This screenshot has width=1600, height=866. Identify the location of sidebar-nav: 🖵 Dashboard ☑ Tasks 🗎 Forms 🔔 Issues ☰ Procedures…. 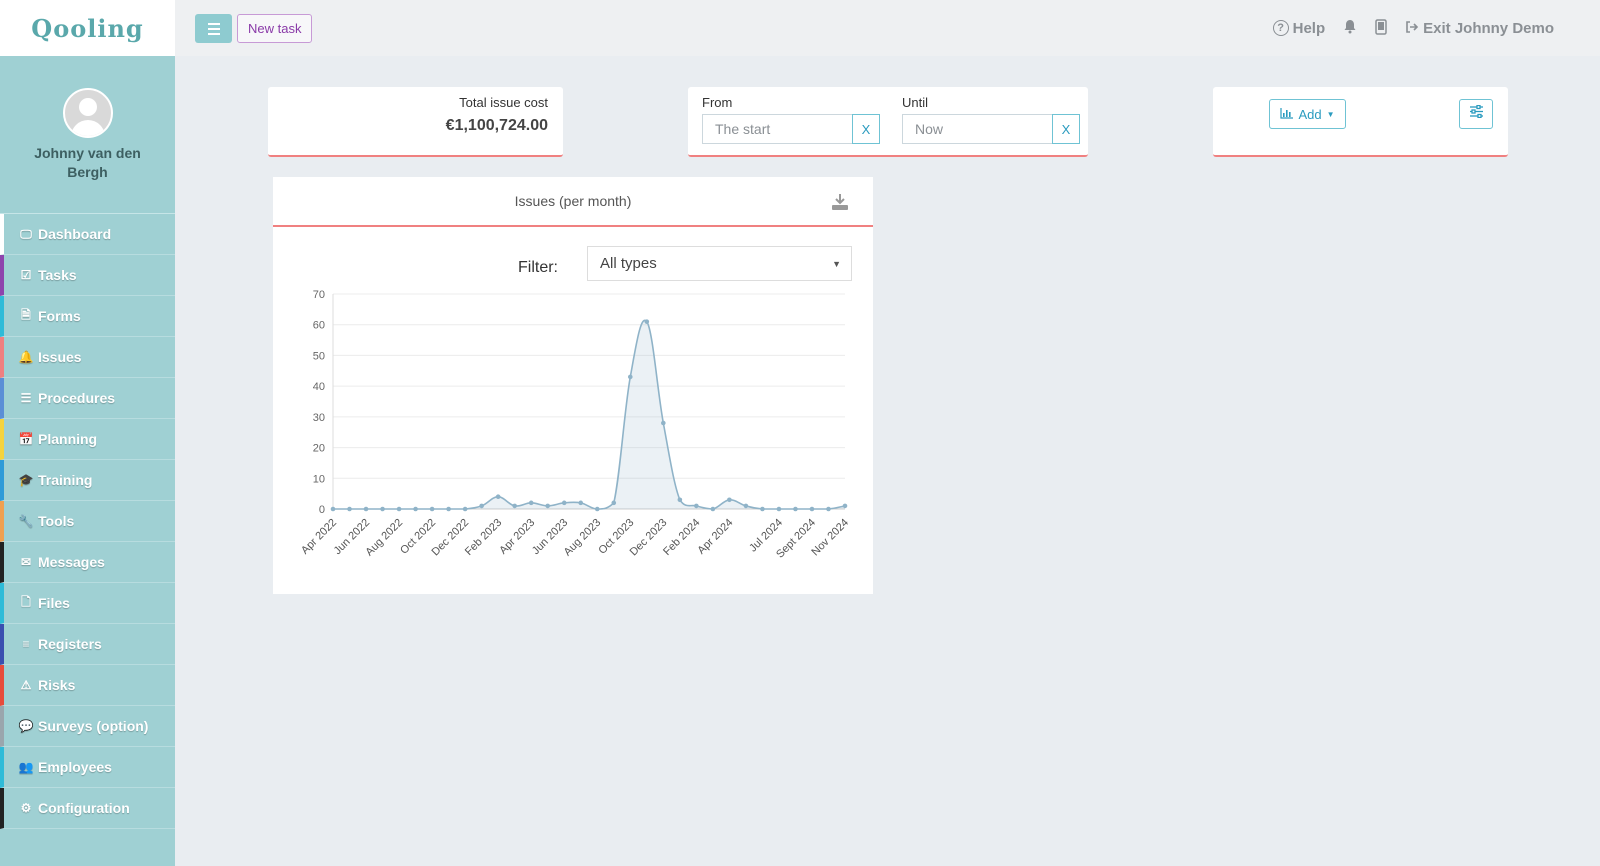
(87, 521).